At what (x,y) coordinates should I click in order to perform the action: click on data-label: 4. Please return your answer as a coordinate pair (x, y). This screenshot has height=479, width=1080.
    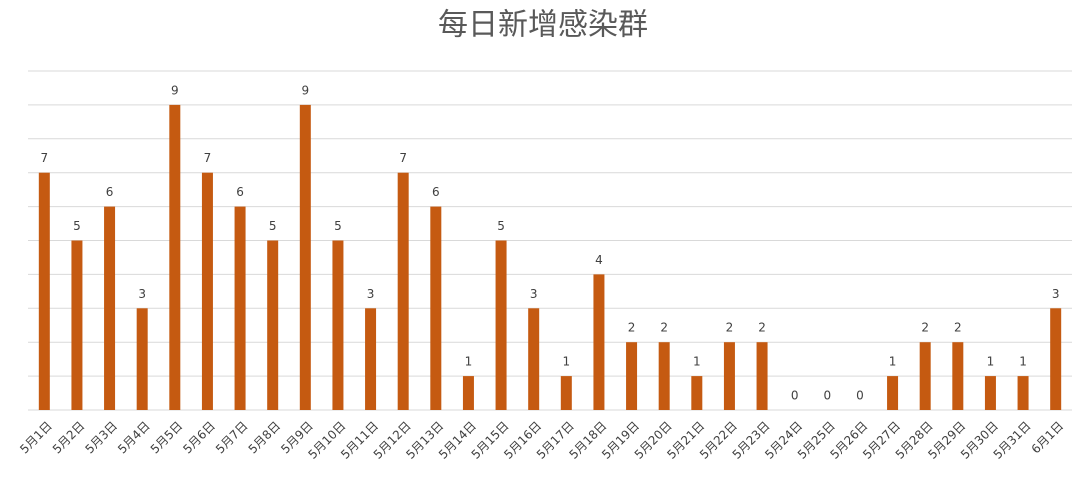
    Looking at the image, I should click on (599, 260).